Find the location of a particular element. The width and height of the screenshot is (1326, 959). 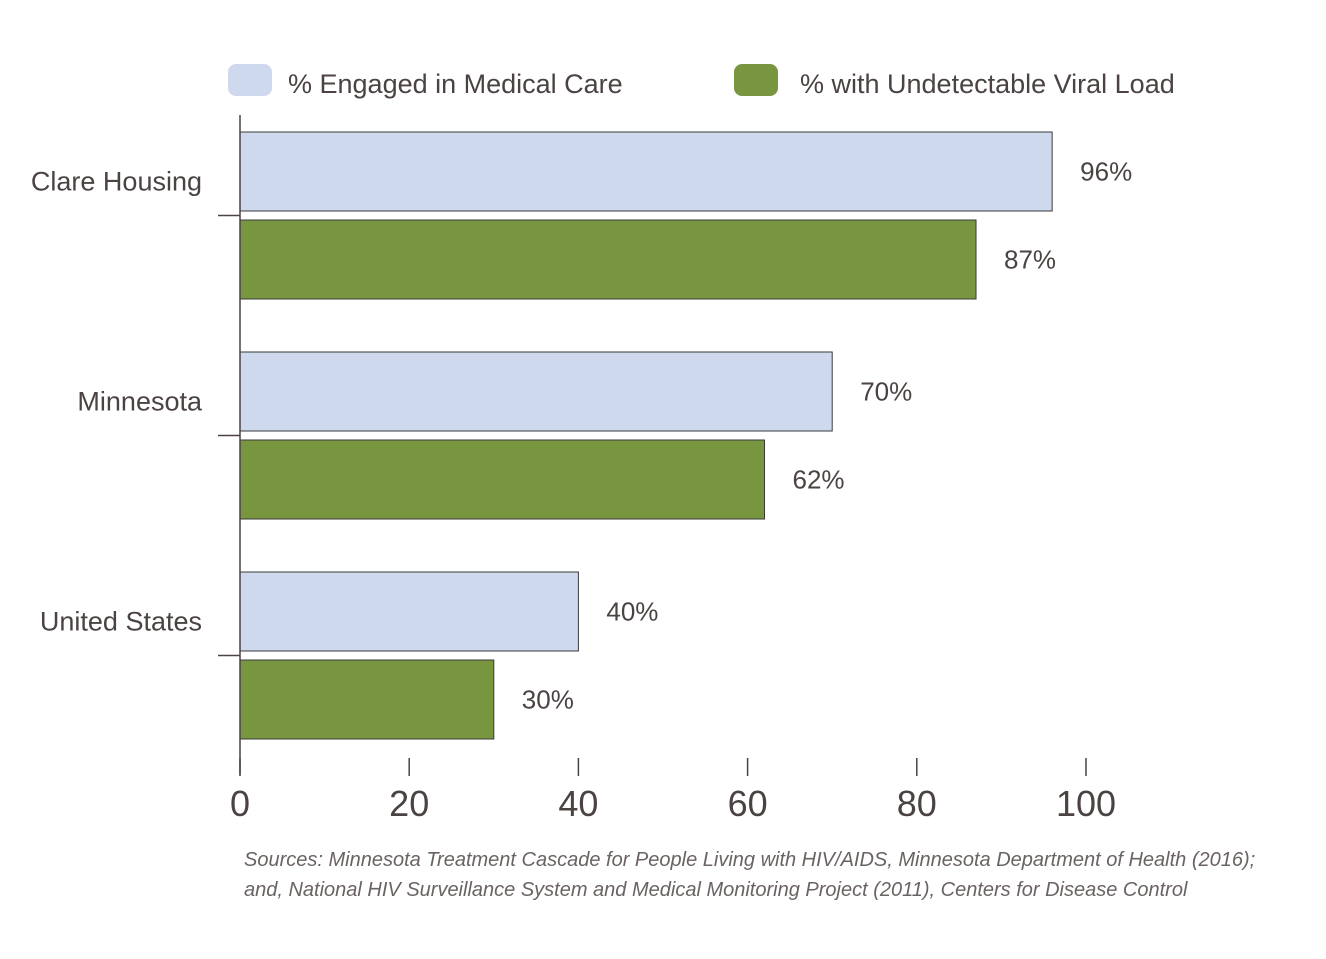

category-label-2: Minnesota is located at coordinates (140, 402).